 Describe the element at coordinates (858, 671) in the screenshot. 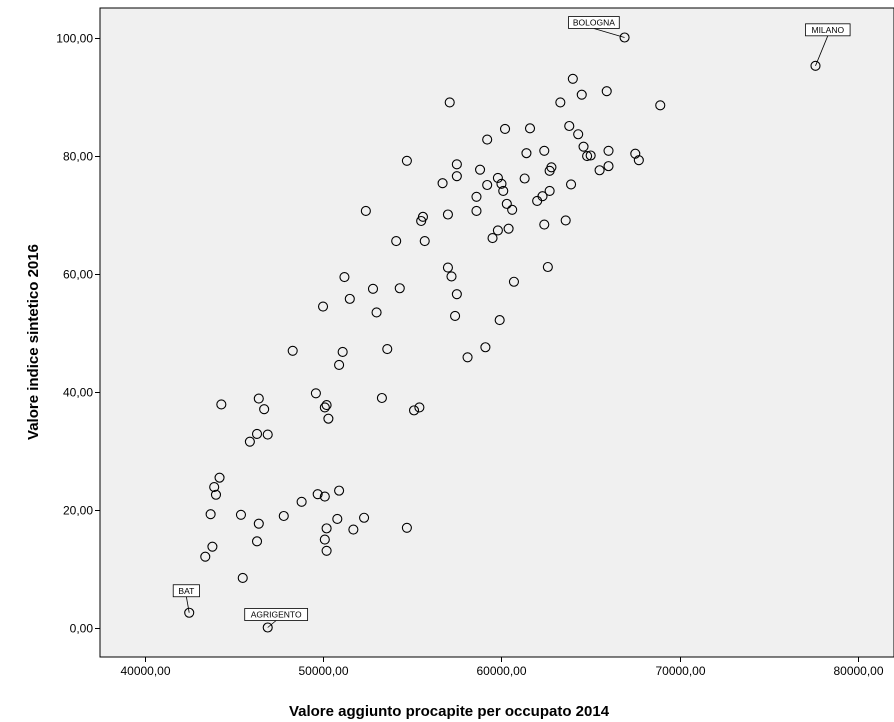

I see `x-tick-label: 80000,00` at that location.